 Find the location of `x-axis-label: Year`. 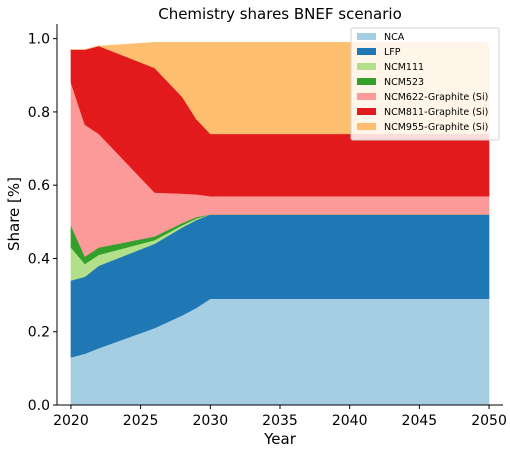

x-axis-label: Year is located at coordinates (280, 439).